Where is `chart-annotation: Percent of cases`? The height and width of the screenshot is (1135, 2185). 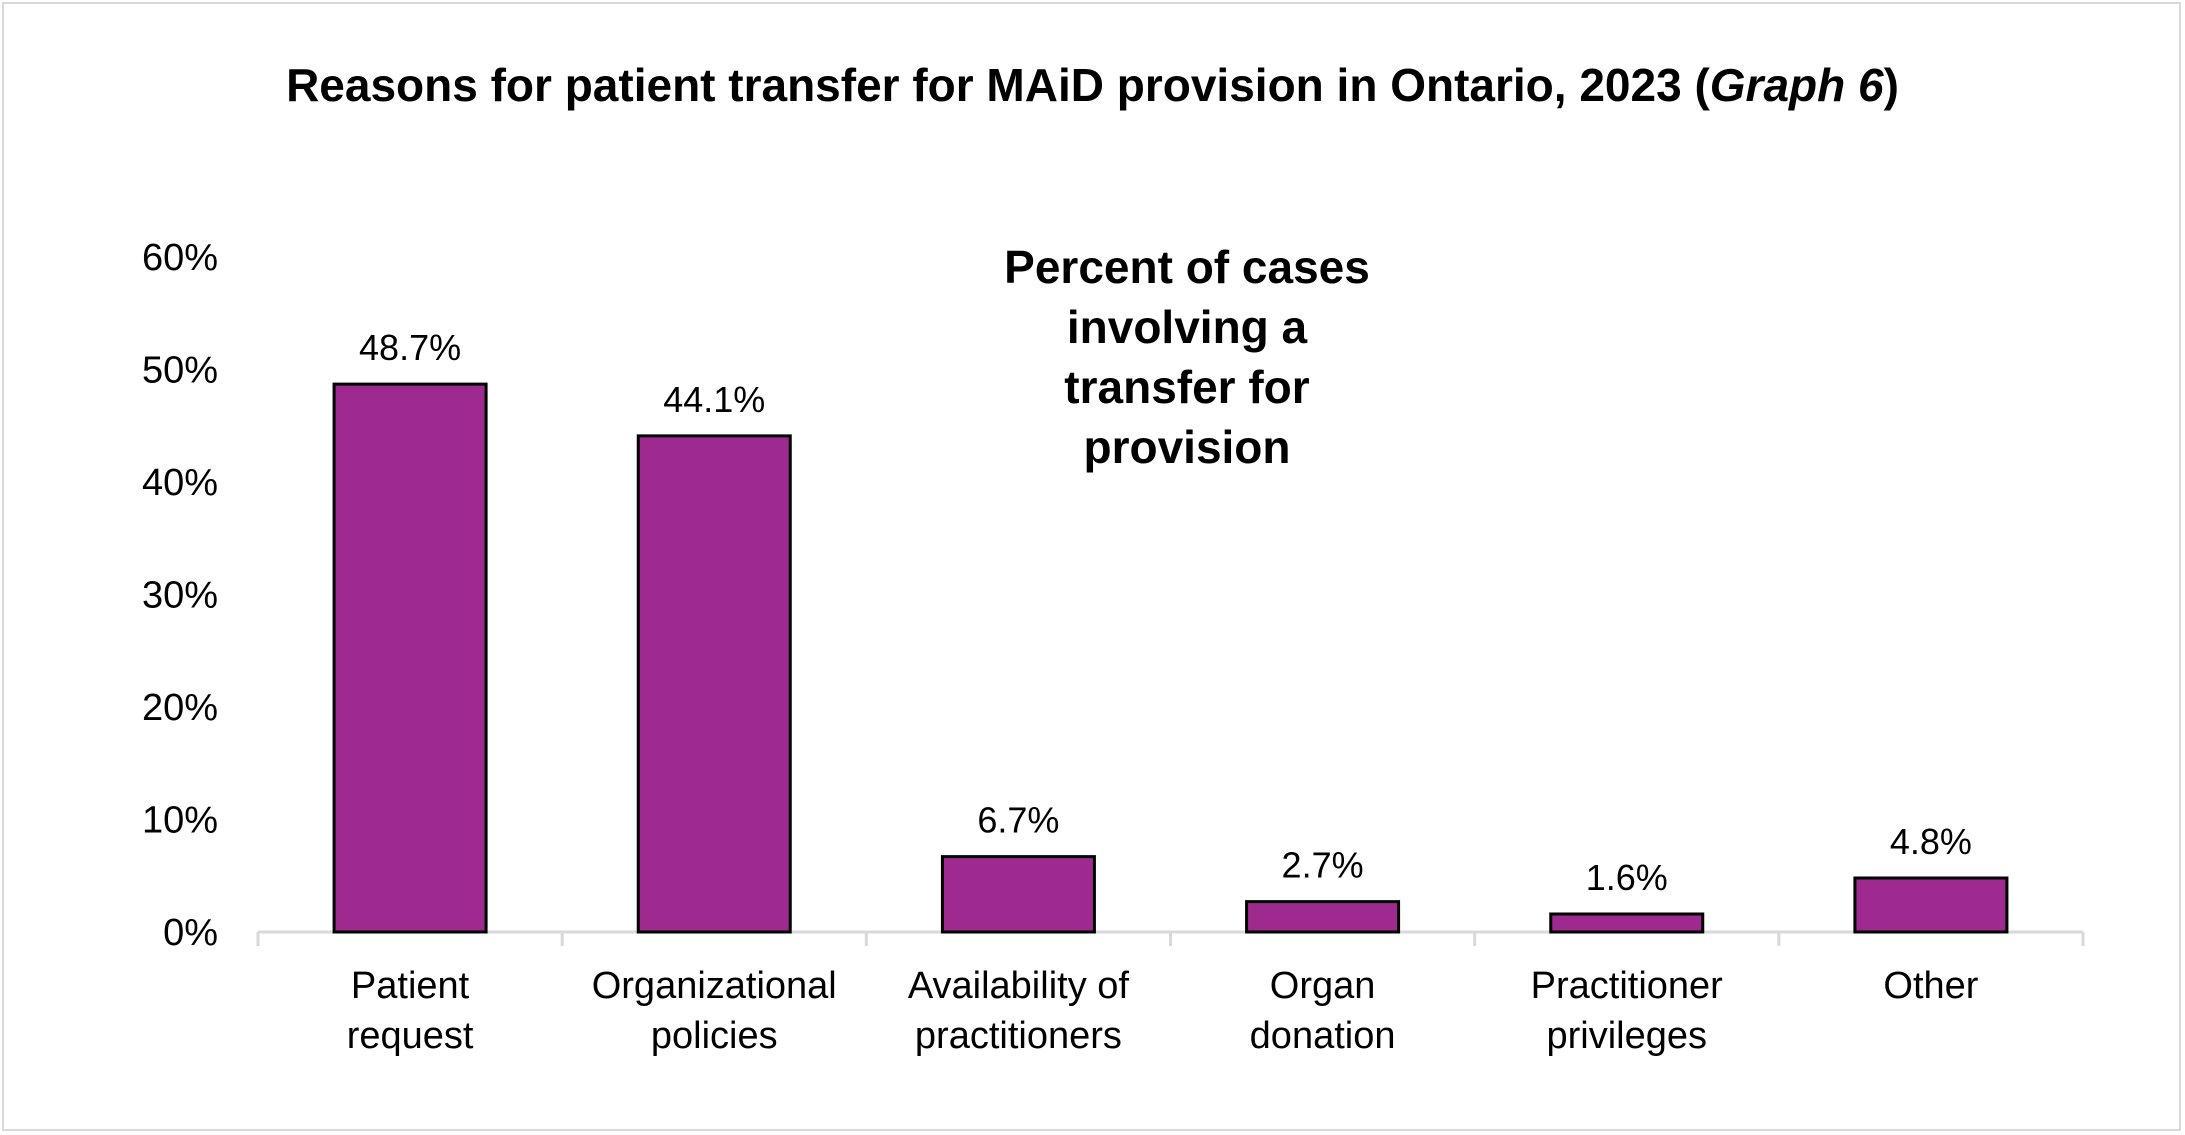
chart-annotation: Percent of cases is located at coordinates (1187, 267).